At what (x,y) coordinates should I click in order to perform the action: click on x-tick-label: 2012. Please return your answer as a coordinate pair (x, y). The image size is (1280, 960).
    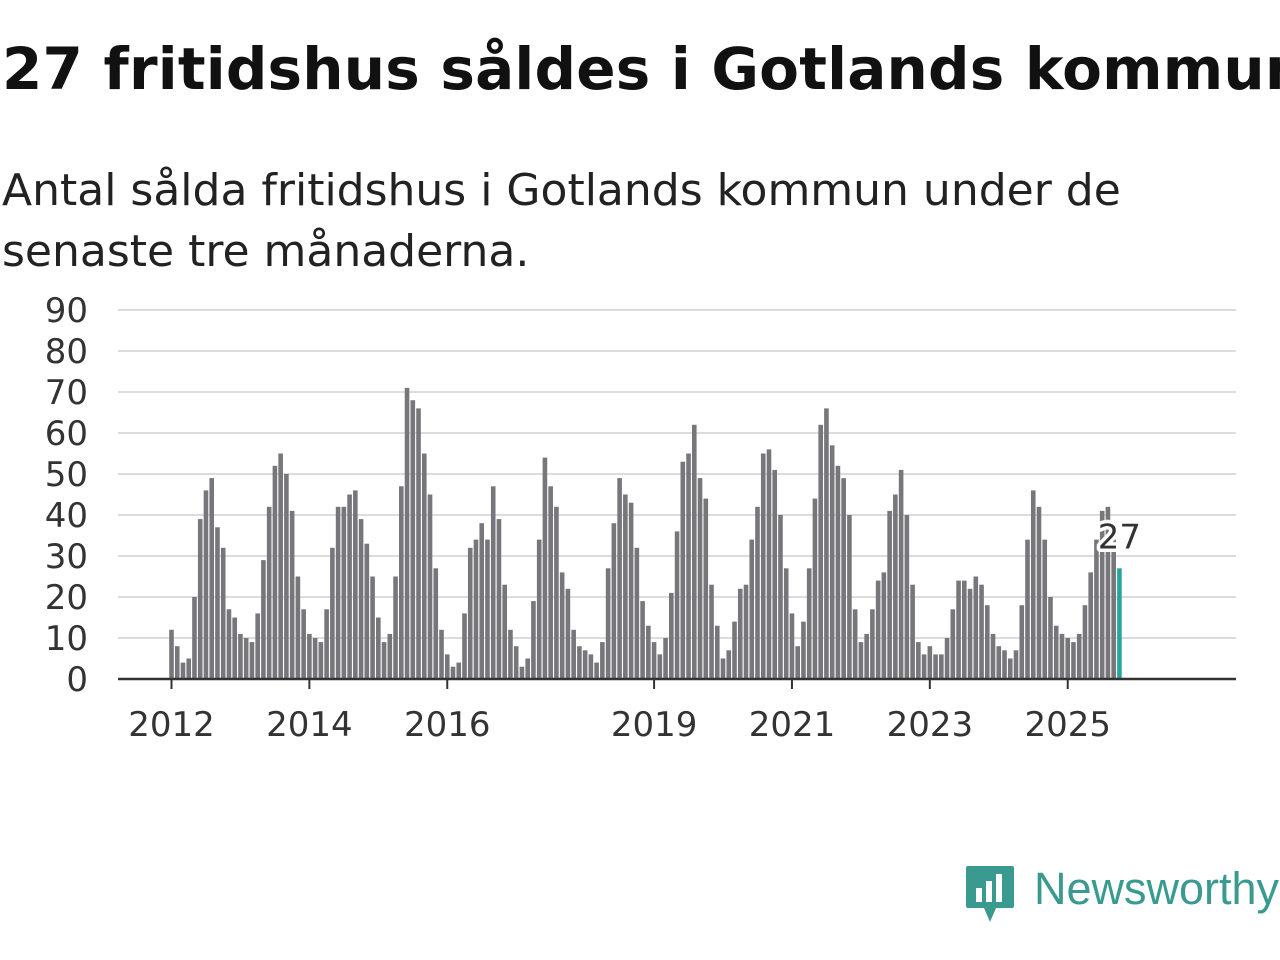
    Looking at the image, I should click on (171, 725).